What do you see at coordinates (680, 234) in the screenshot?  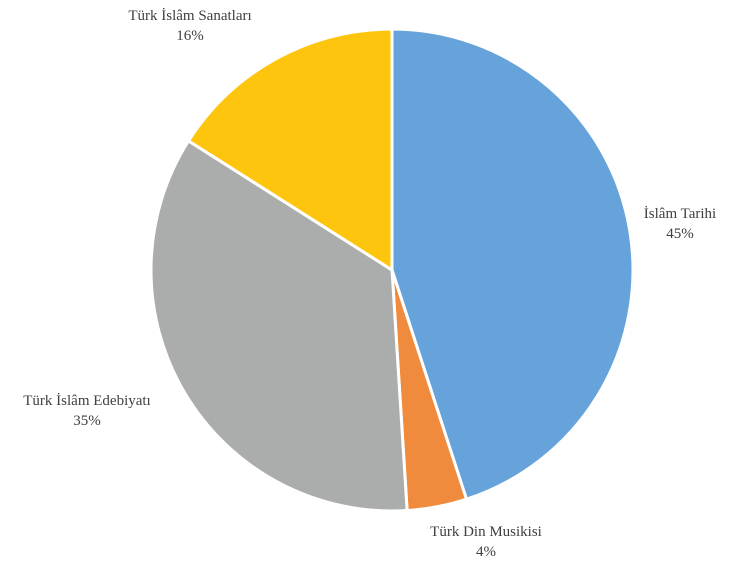 I see `slice-percent-label: 45%` at bounding box center [680, 234].